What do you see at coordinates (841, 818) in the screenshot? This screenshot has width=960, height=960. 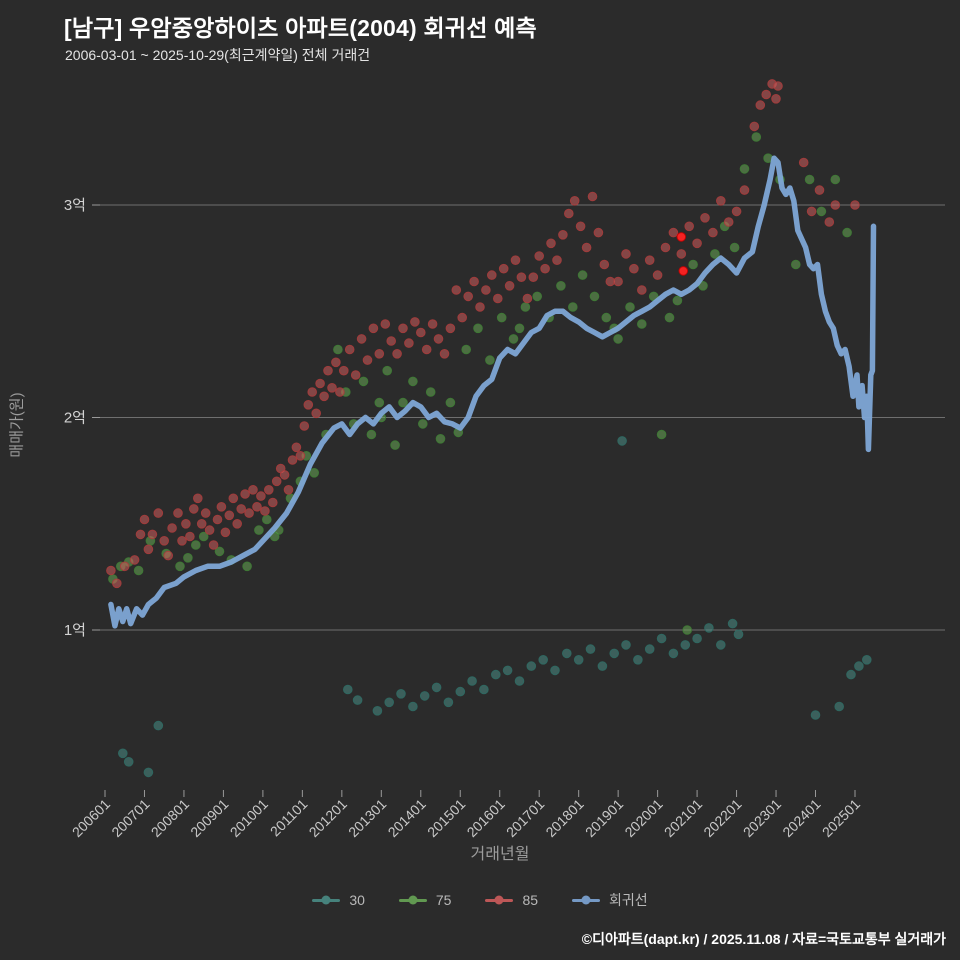 I see `x-tick-label: 202501` at bounding box center [841, 818].